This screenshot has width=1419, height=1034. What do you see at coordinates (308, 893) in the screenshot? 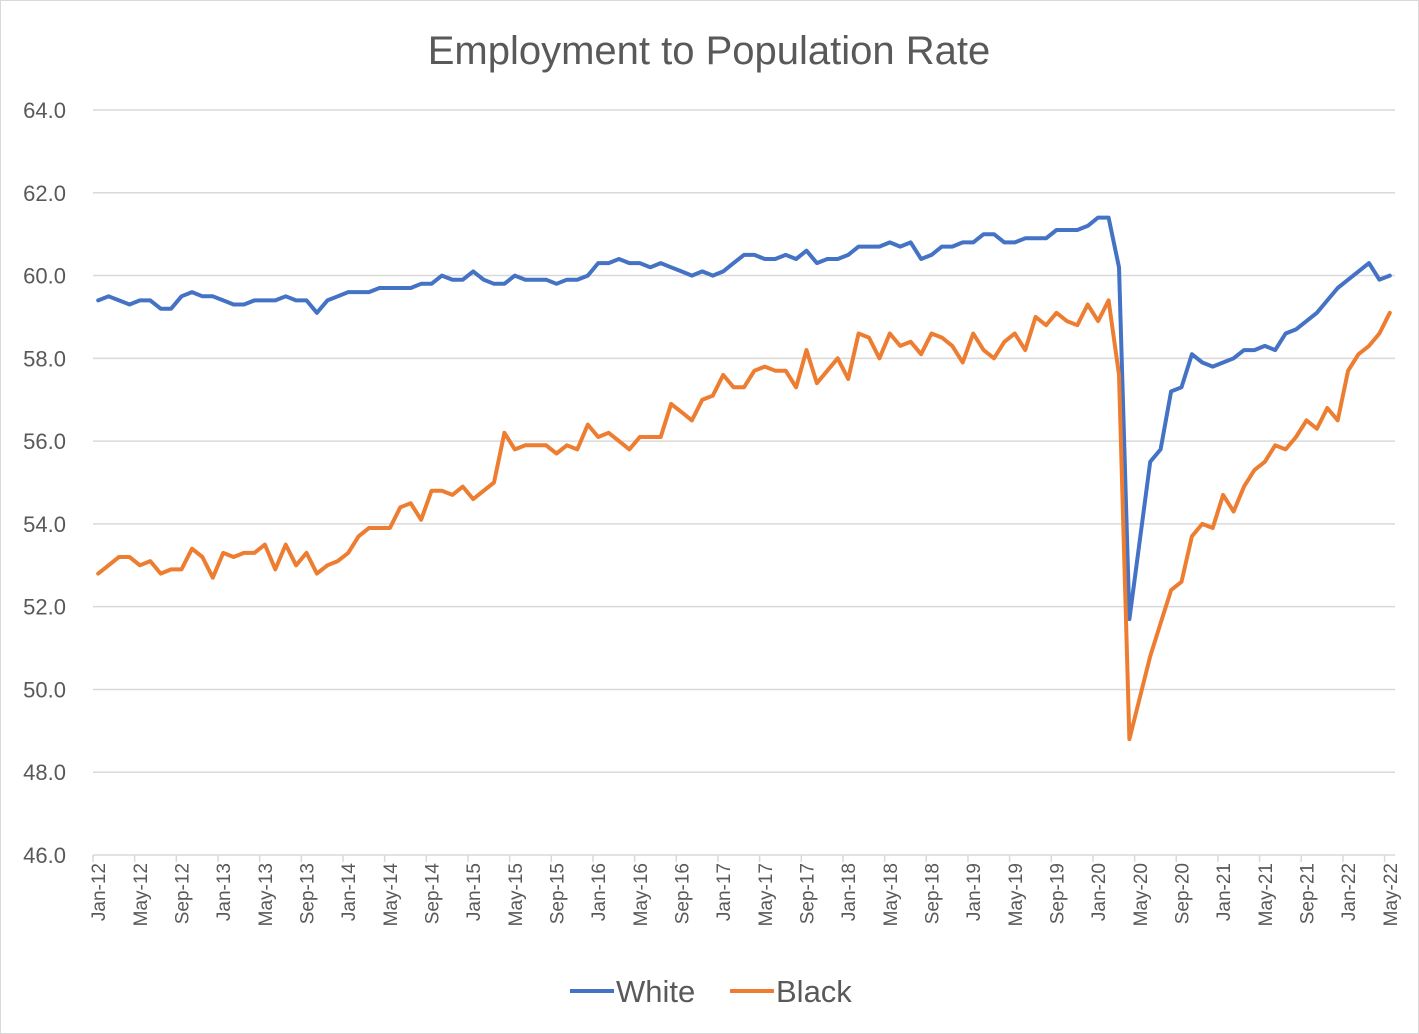
I see `x-tick-label: Sep-13` at bounding box center [308, 893].